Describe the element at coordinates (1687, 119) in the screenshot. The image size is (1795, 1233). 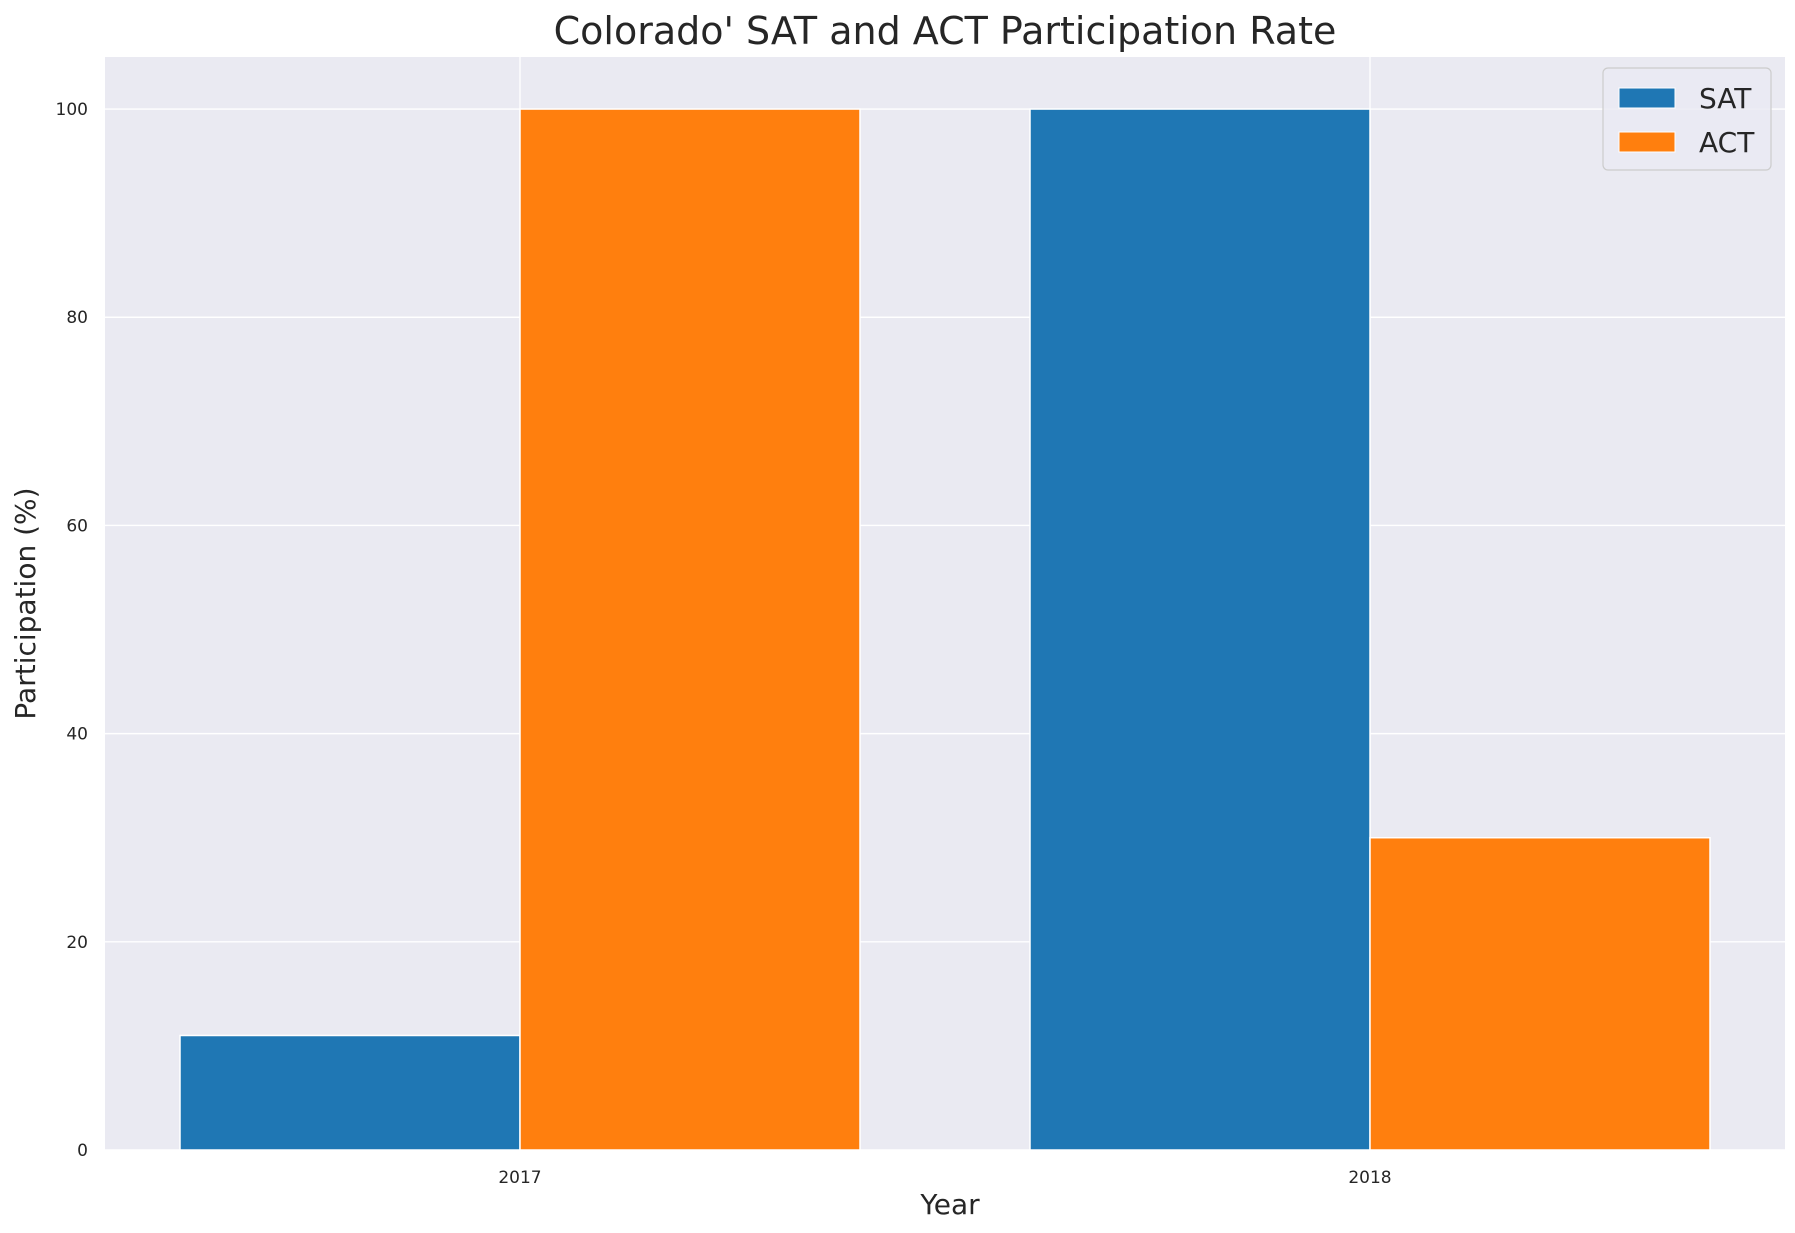
I see `legend: SAT ACT` at that location.